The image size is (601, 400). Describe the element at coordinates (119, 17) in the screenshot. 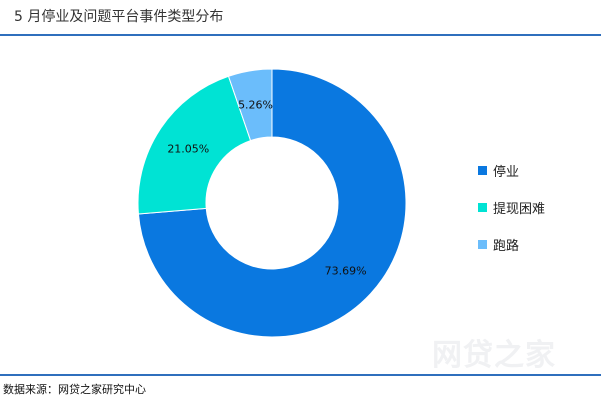

I see `chart-title: 5 月停业及问题平台事件类型分布` at that location.